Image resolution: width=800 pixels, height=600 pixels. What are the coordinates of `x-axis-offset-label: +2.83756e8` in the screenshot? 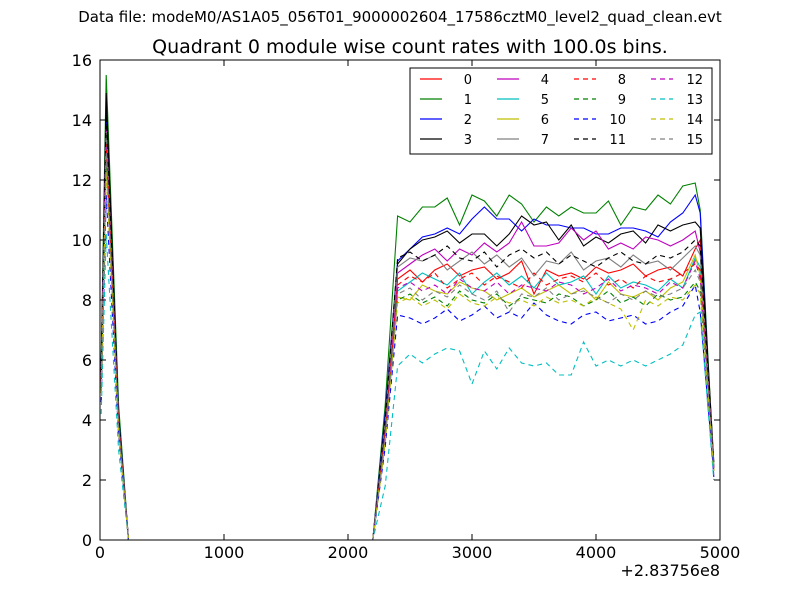 It's located at (670, 570).